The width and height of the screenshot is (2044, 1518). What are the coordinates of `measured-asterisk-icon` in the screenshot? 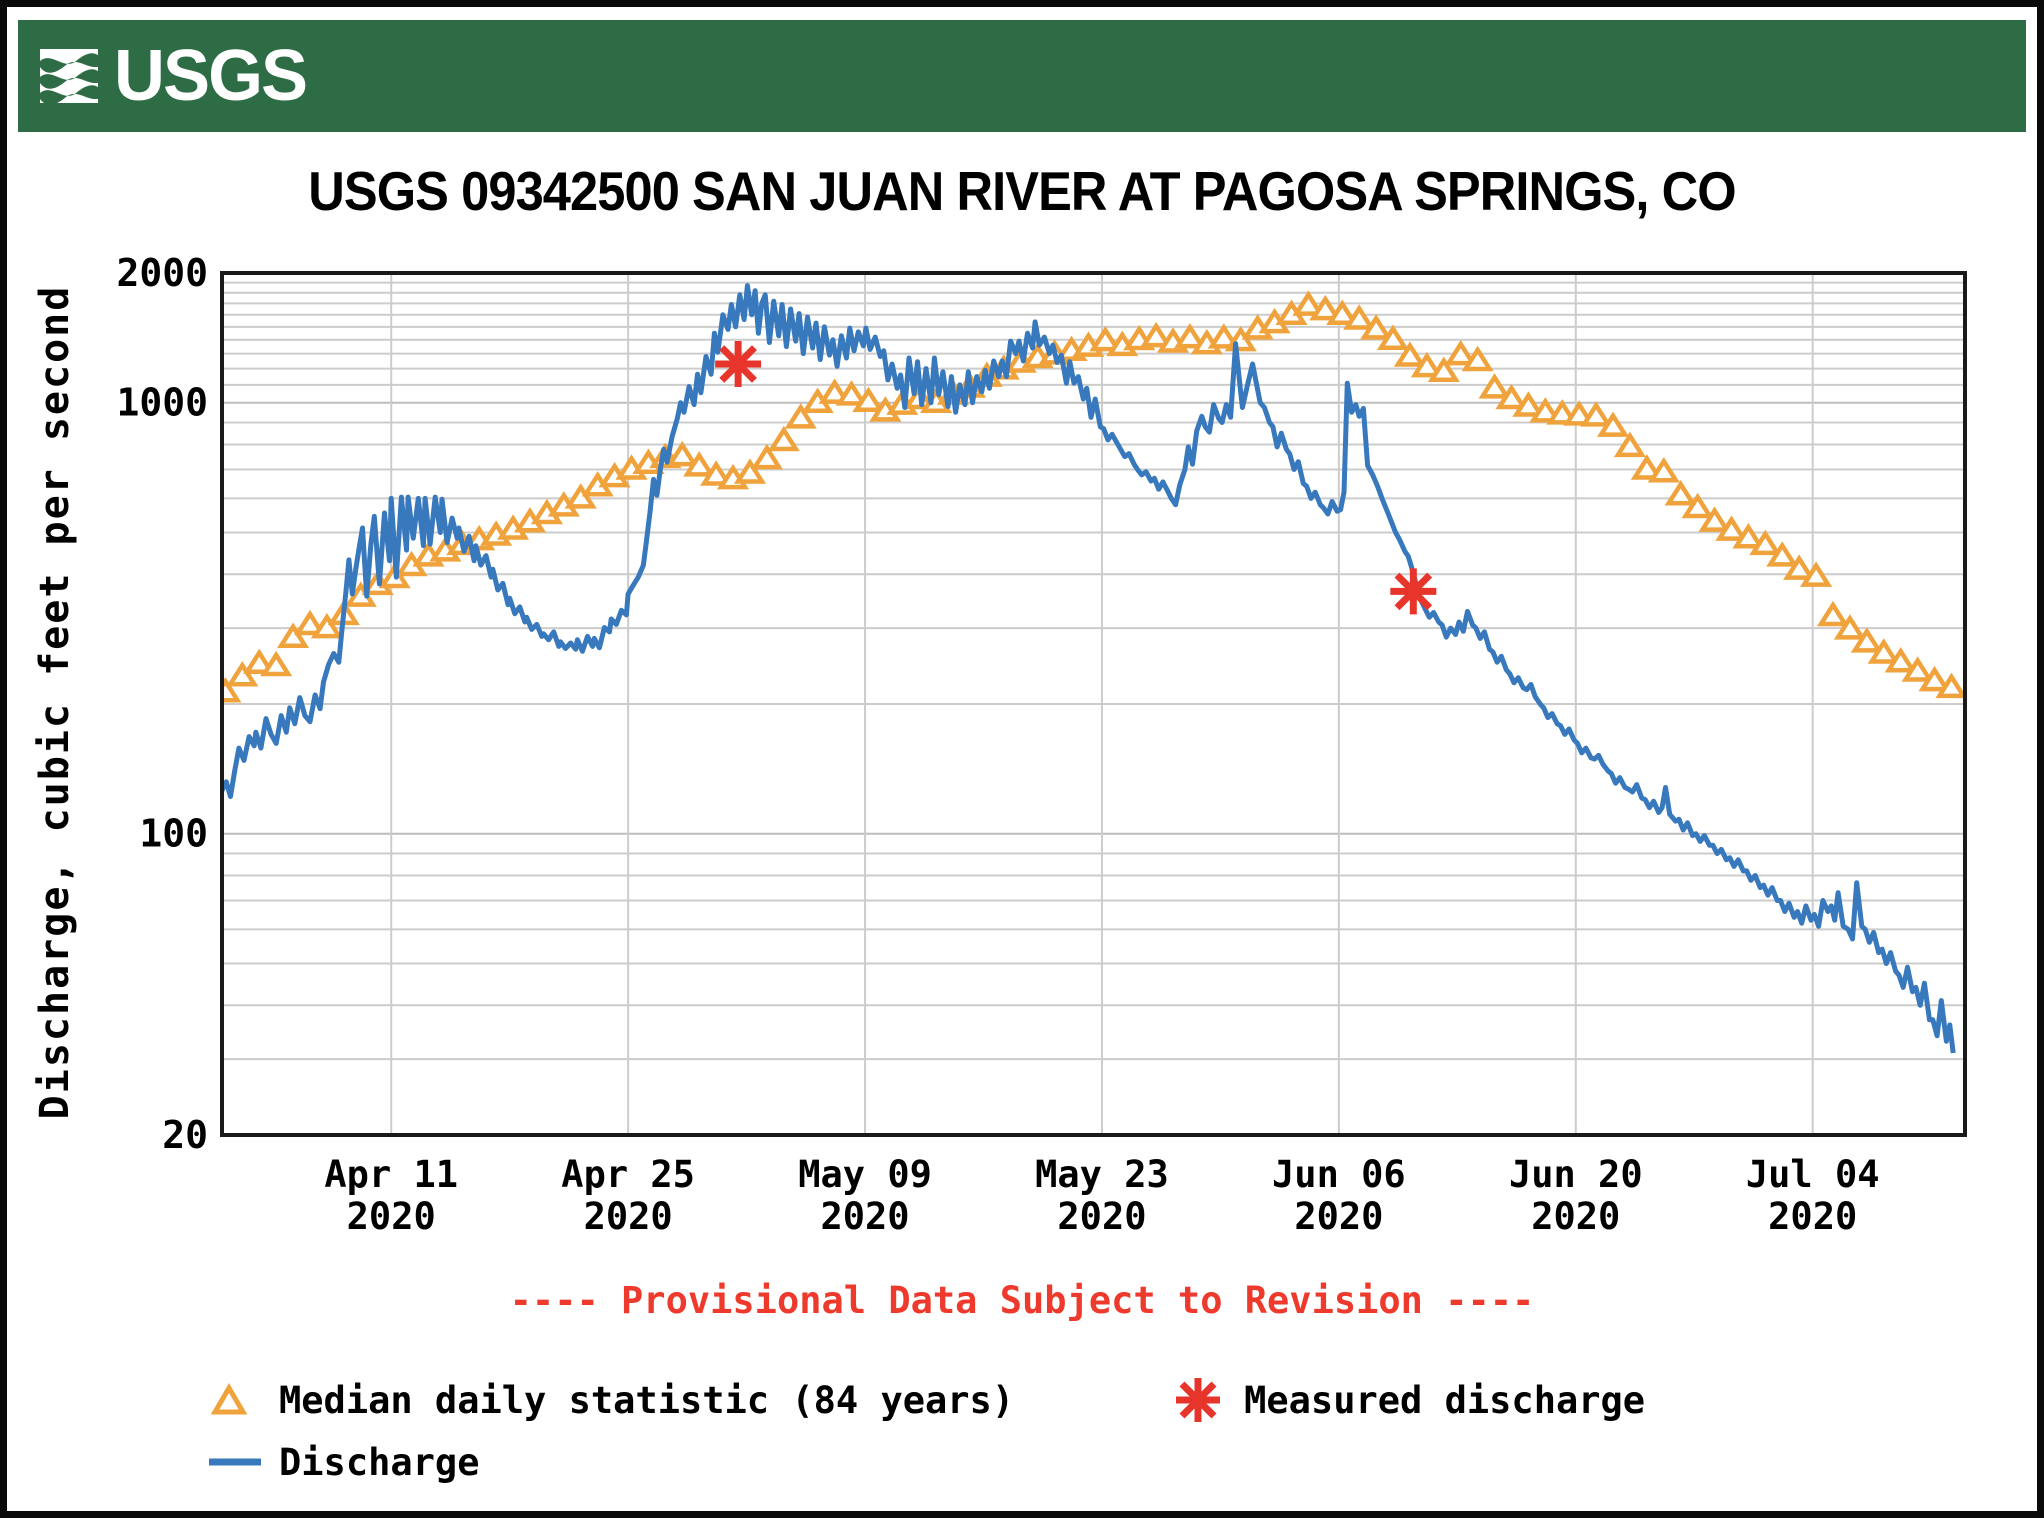 It's located at (1208, 1400).